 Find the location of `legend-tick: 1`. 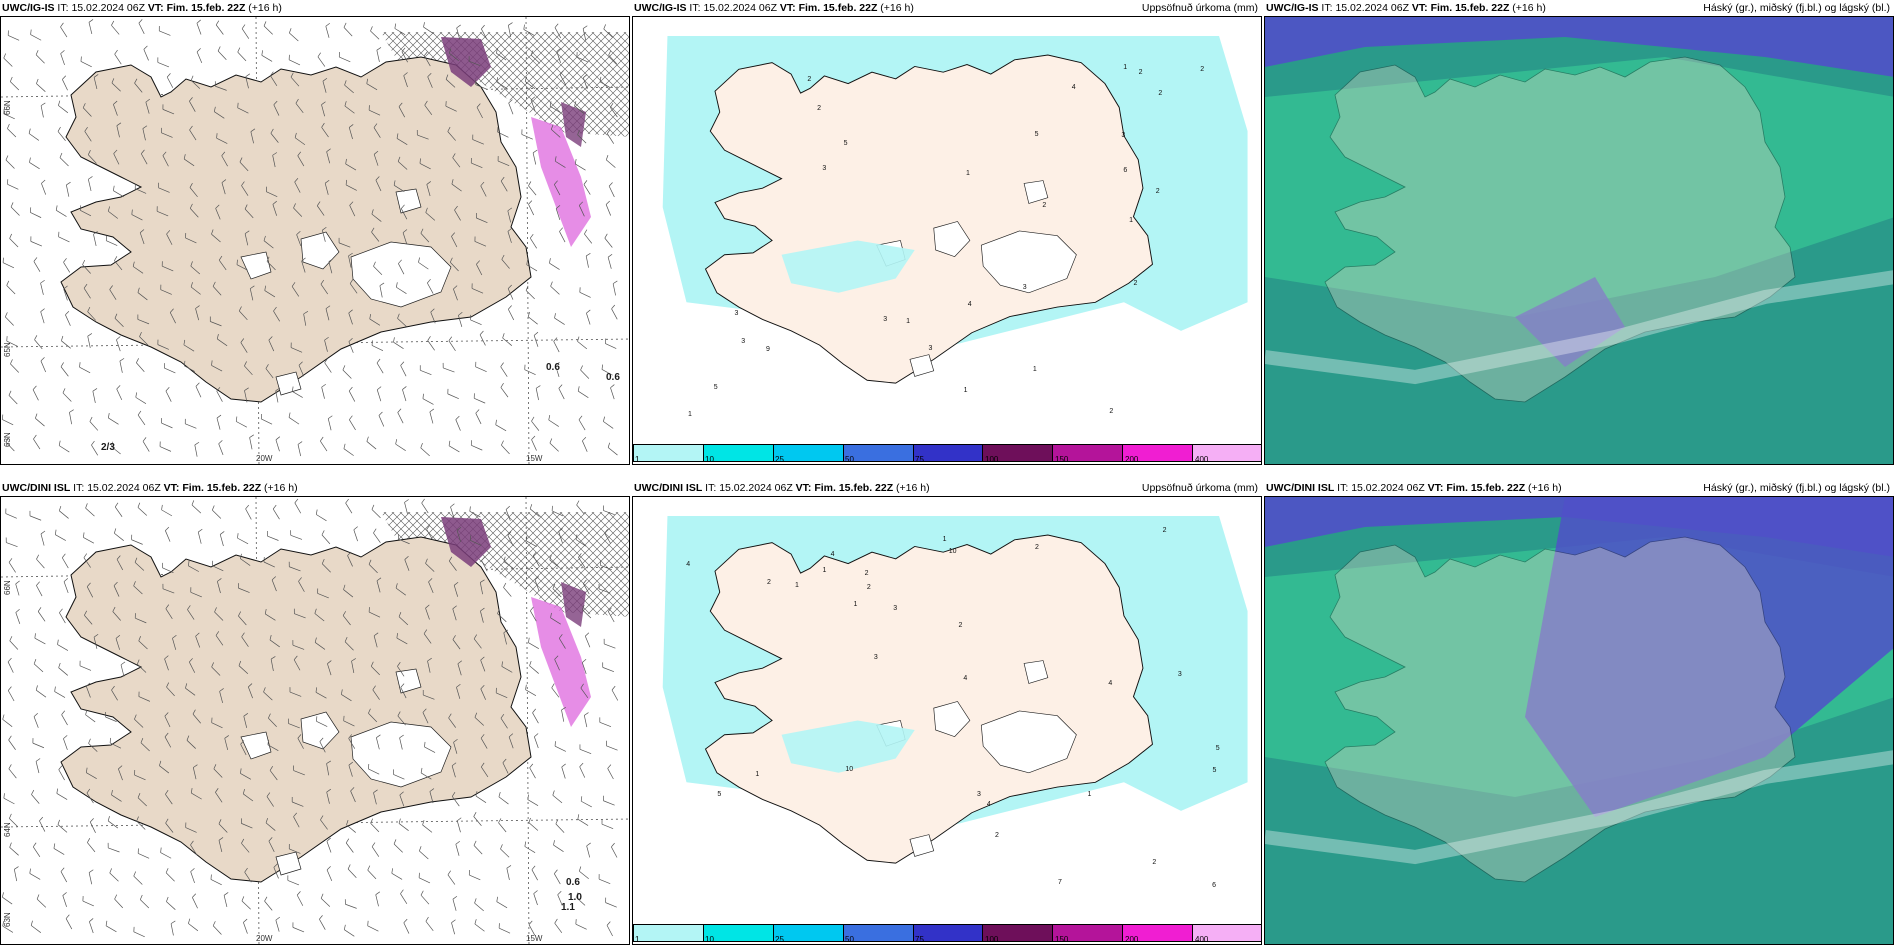

legend-tick: 1 is located at coordinates (637, 939).